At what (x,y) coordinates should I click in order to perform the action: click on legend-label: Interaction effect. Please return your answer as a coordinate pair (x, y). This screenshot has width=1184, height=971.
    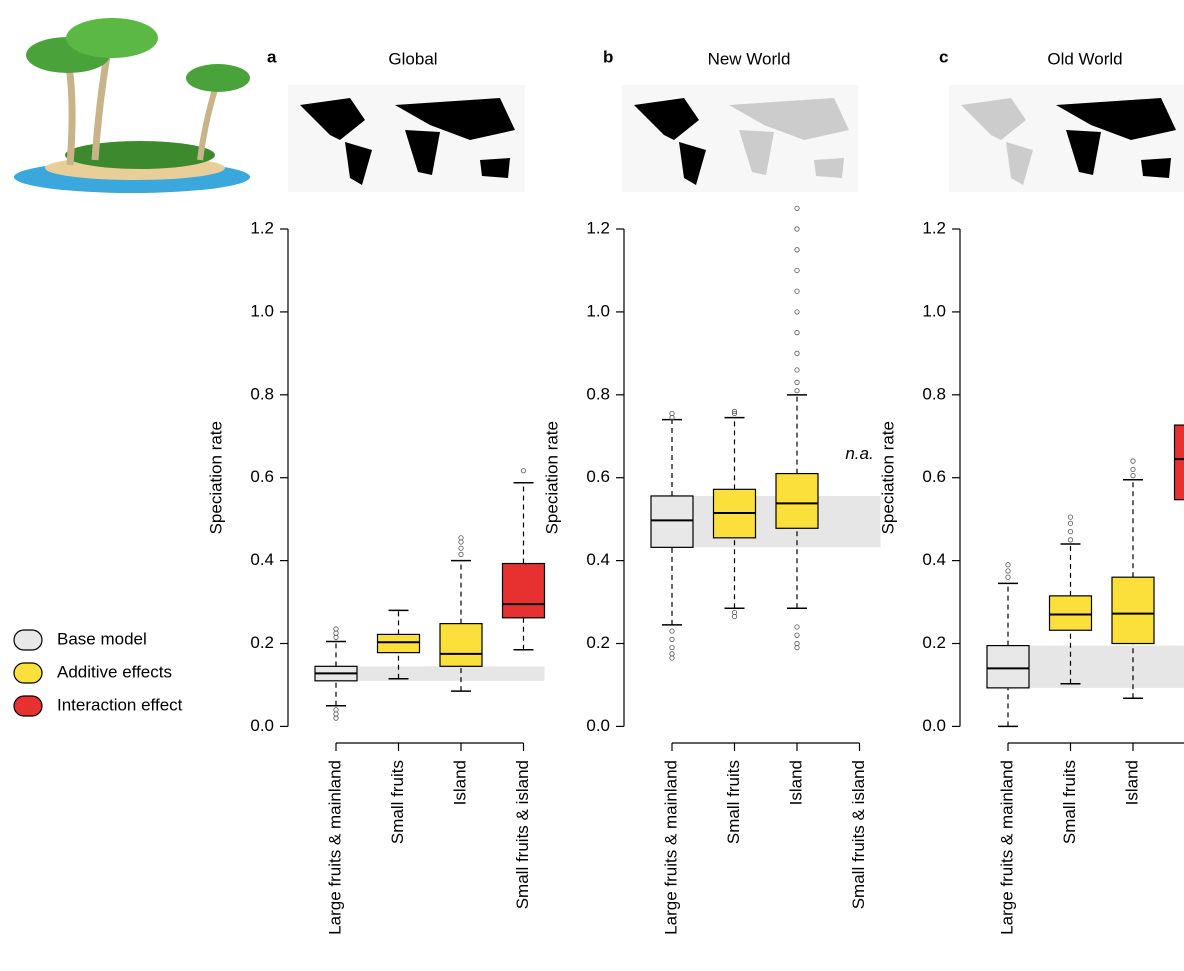
    Looking at the image, I should click on (120, 704).